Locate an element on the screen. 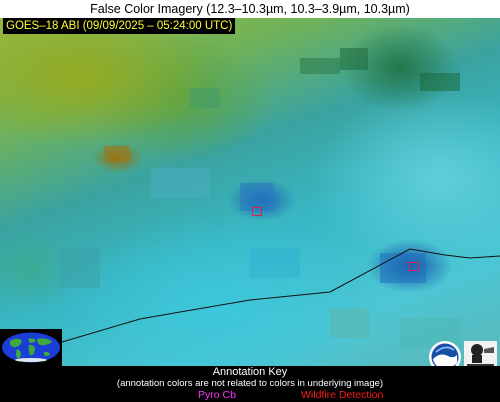 The height and width of the screenshot is (402, 500). globe-inset is located at coordinates (31, 347).